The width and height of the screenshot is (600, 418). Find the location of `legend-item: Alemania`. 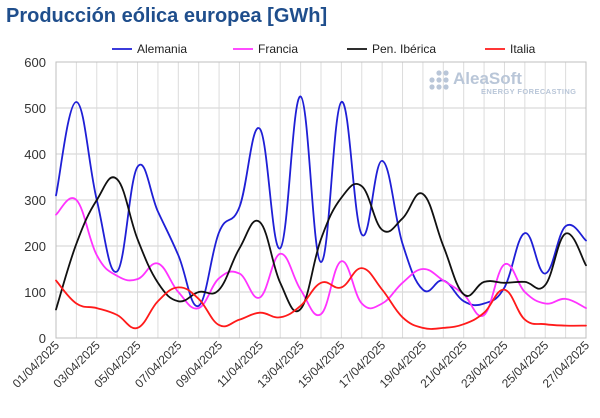

legend-item: Alemania is located at coordinates (149, 49).